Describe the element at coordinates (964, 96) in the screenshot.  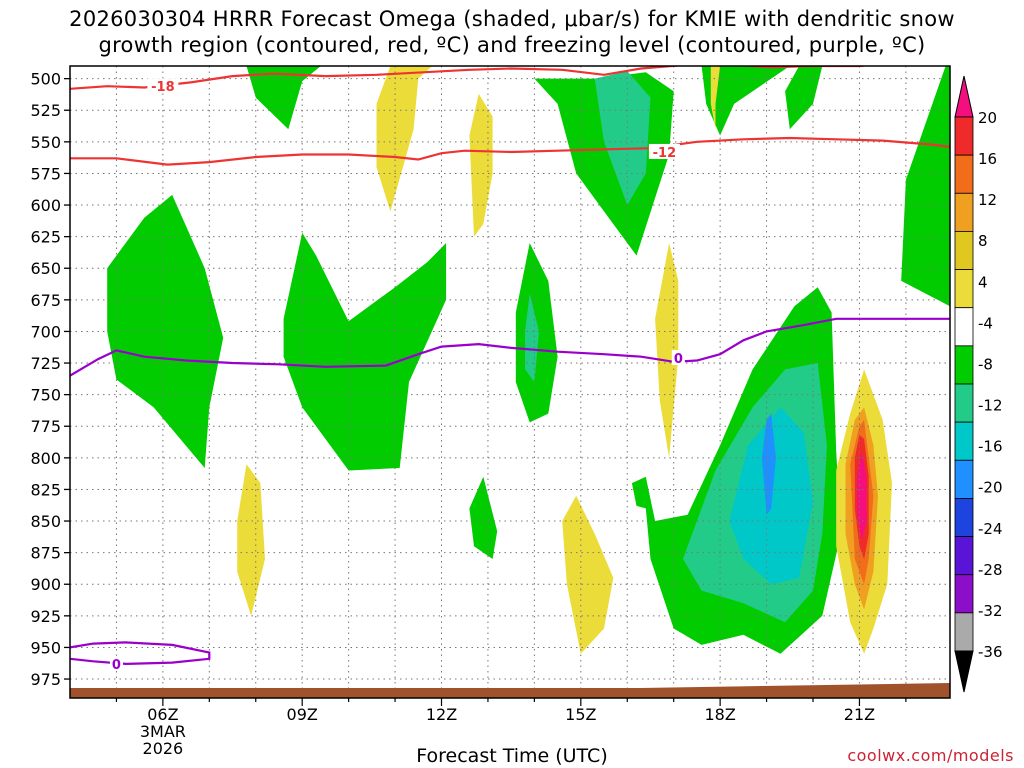
I see `colorbar-cap-top` at that location.